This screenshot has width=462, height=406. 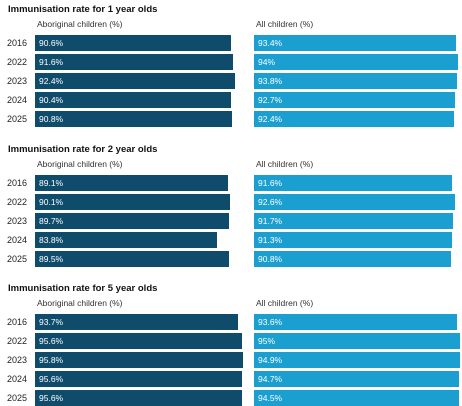 What do you see at coordinates (355, 322) in the screenshot?
I see `bar: 93.6%` at bounding box center [355, 322].